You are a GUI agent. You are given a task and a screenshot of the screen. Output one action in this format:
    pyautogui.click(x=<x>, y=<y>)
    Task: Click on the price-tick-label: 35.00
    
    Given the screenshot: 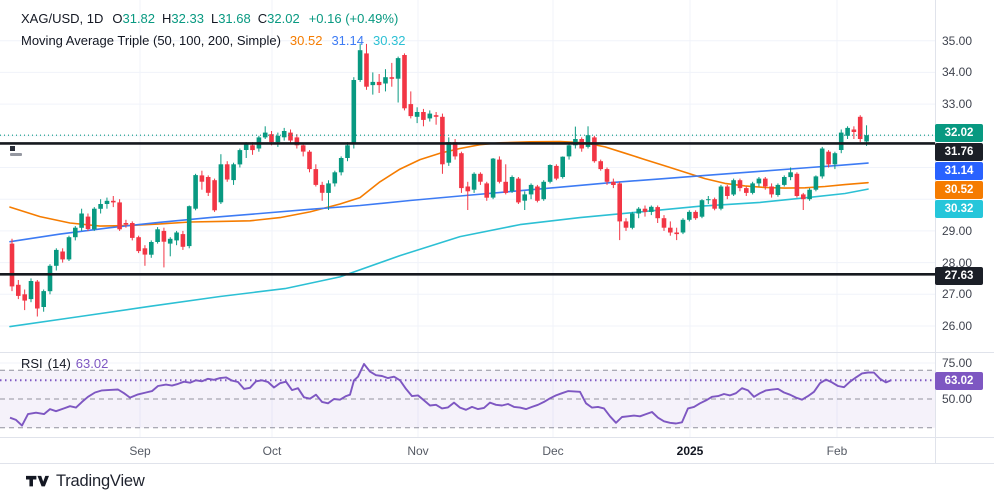 What is the action you would take?
    pyautogui.click(x=957, y=40)
    